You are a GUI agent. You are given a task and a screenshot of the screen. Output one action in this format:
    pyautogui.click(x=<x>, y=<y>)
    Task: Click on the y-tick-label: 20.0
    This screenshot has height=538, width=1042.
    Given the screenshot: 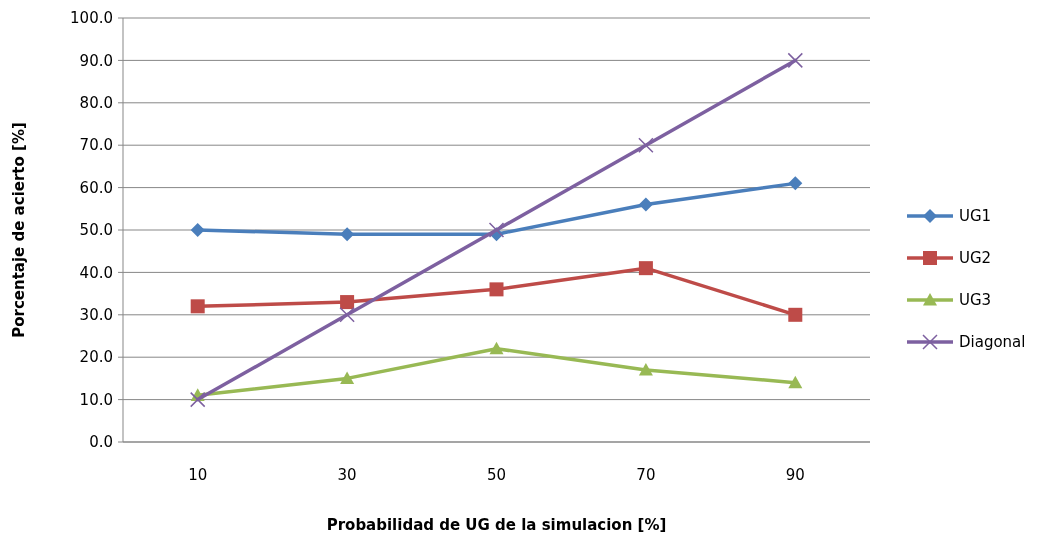 What is the action you would take?
    pyautogui.click(x=96, y=357)
    